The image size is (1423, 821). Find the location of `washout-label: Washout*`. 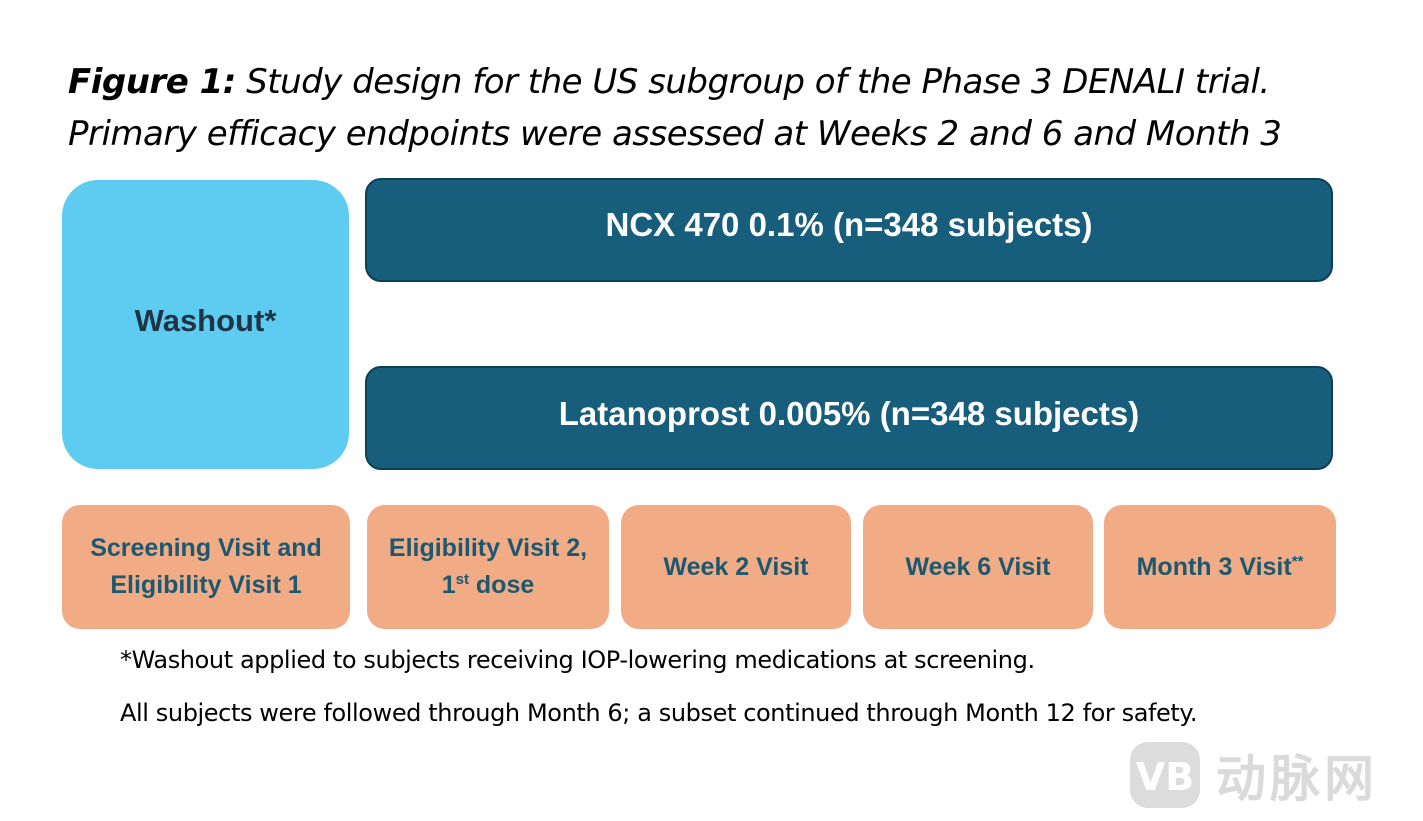

washout-label: Washout* is located at coordinates (205, 320).